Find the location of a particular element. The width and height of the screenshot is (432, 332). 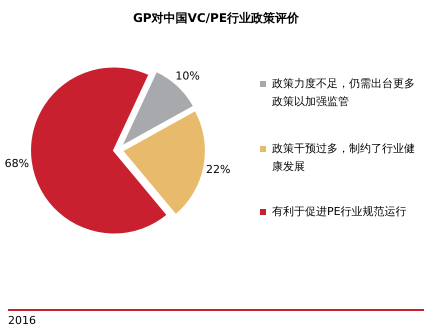

data-label: 22% is located at coordinates (218, 169).